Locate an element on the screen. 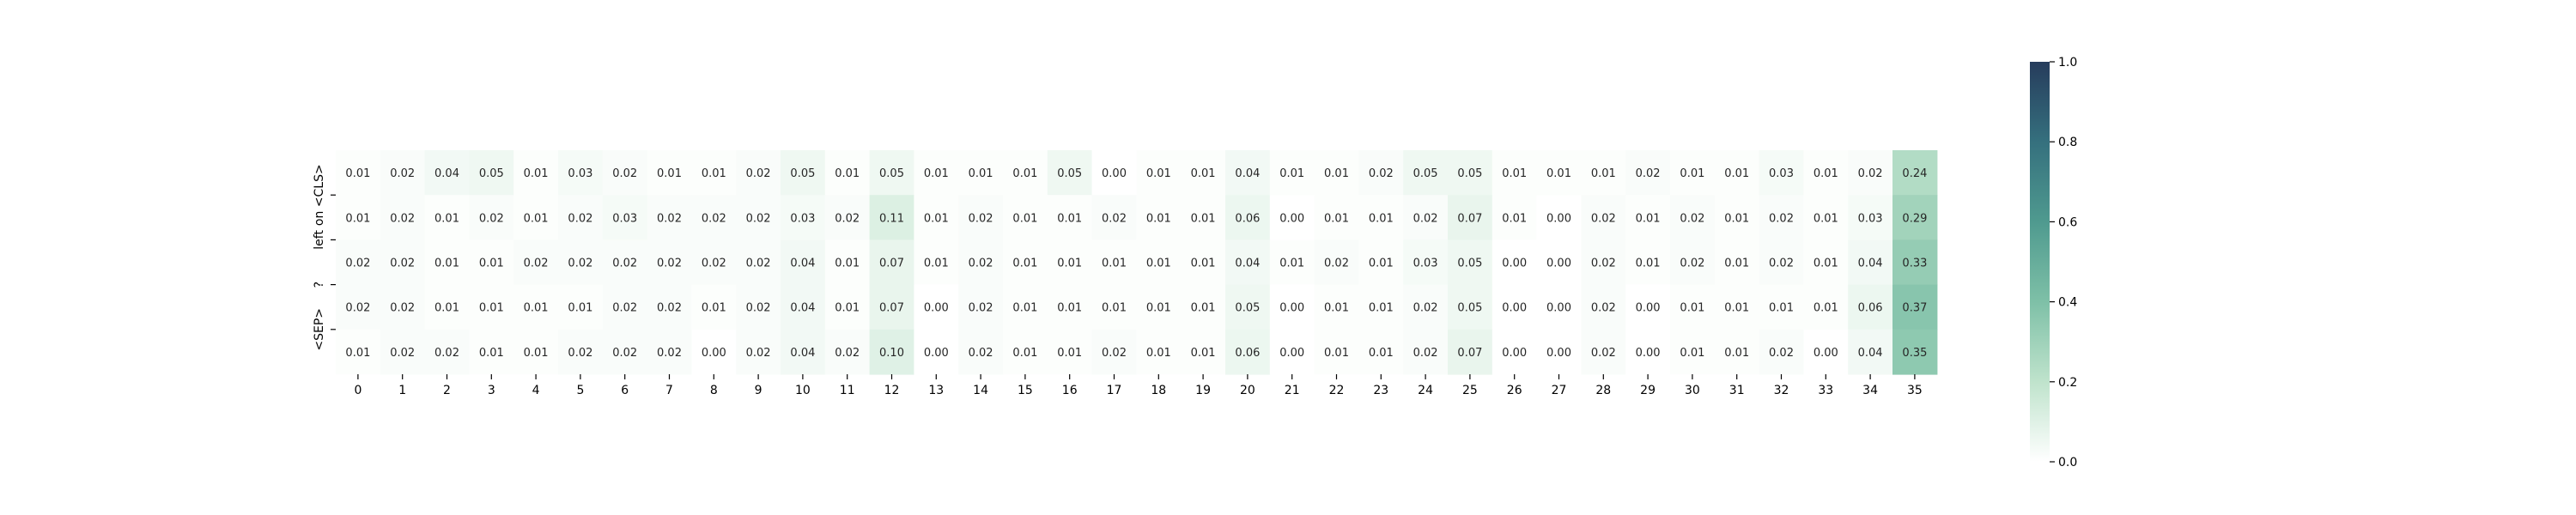 Image resolution: width=2576 pixels, height=515 pixels. x-tick-label: 23 is located at coordinates (1380, 390).